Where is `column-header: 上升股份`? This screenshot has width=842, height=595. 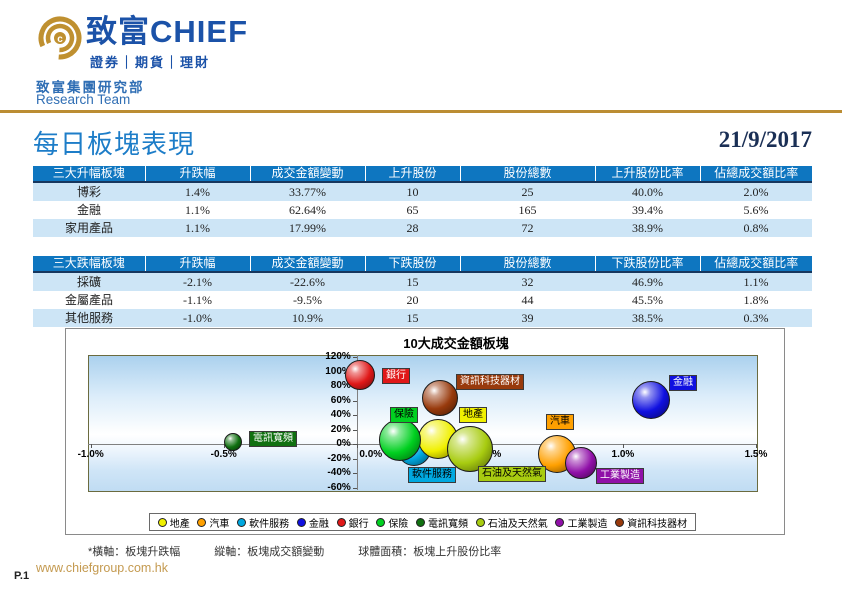 column-header: 上升股份 is located at coordinates (412, 174).